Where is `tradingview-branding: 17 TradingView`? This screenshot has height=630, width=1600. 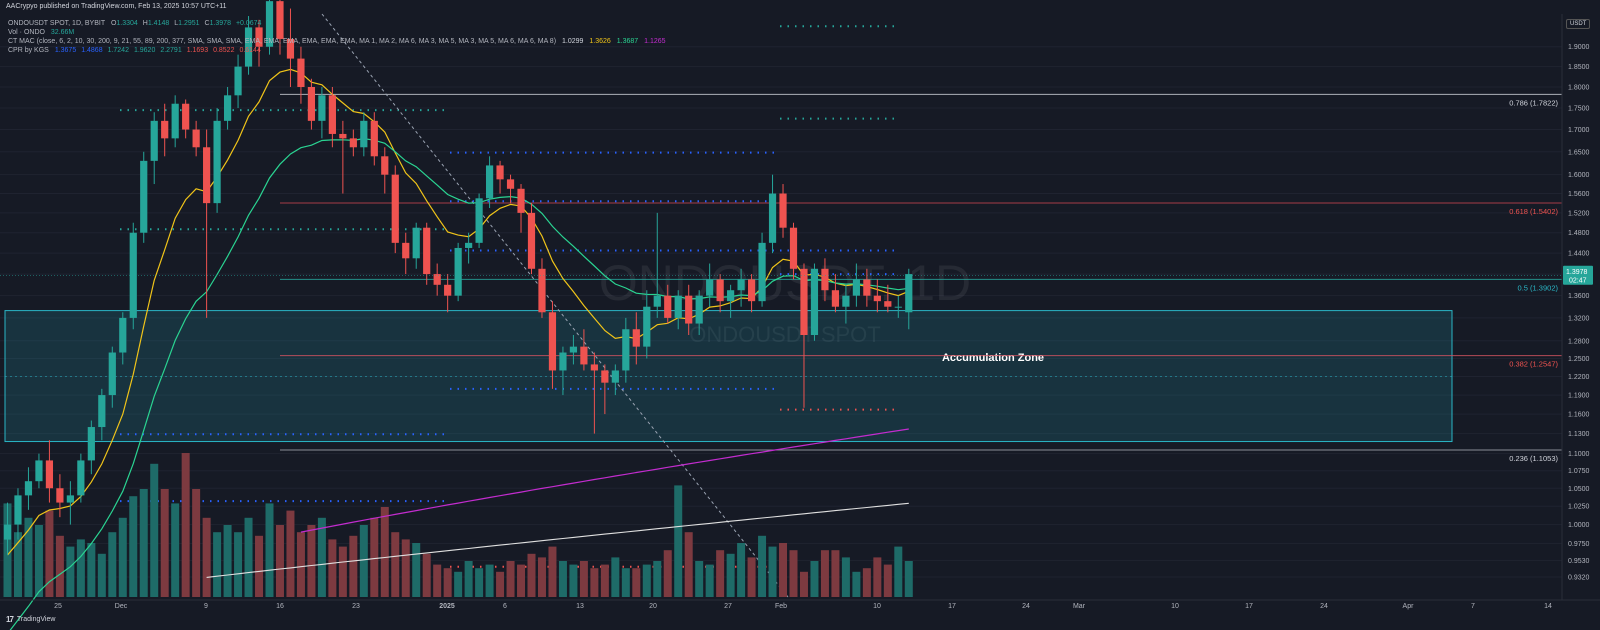
tradingview-branding: 17 TradingView is located at coordinates (30, 619).